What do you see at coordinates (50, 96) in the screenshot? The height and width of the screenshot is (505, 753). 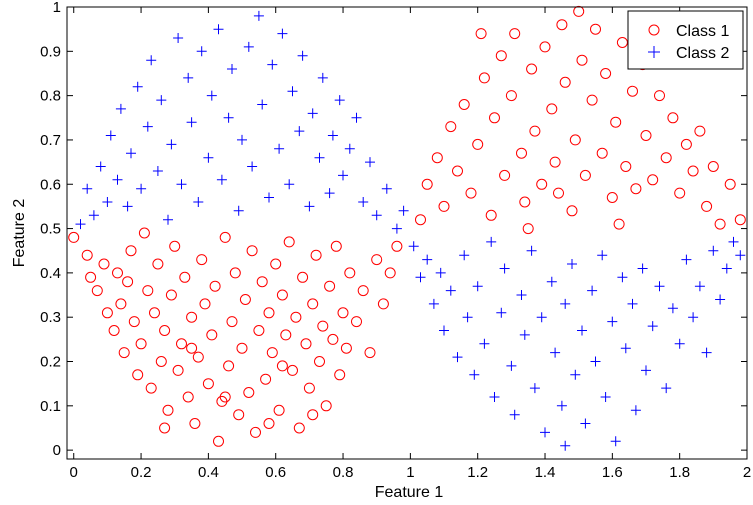 I see `y-tick-label-8: 0.8` at bounding box center [50, 96].